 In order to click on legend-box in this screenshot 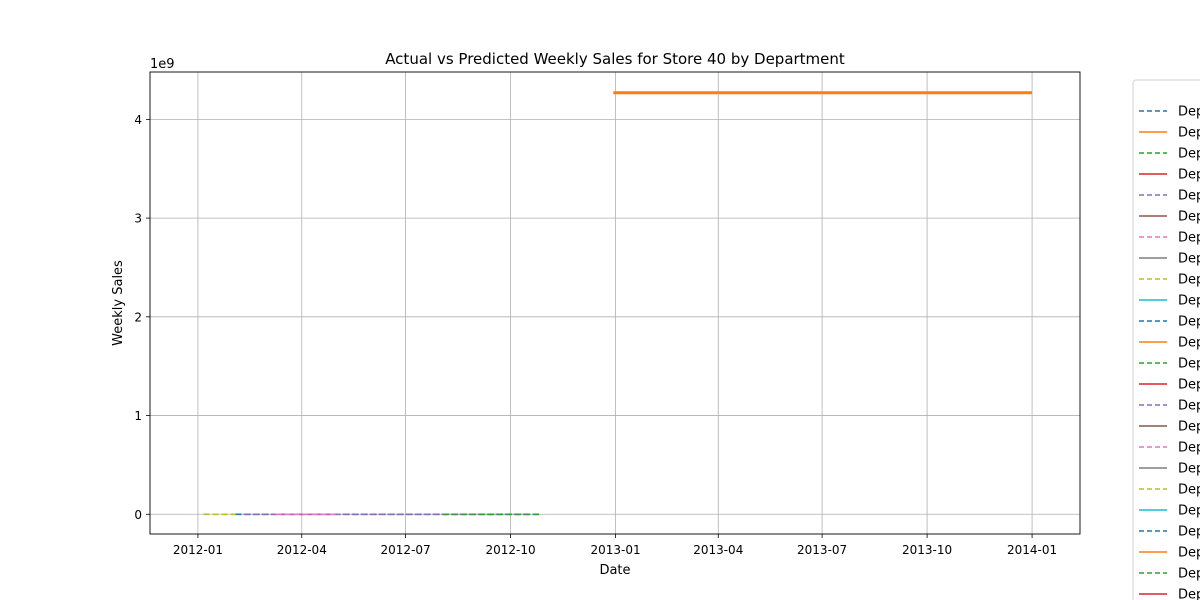, I will do `click(1166, 339)`.